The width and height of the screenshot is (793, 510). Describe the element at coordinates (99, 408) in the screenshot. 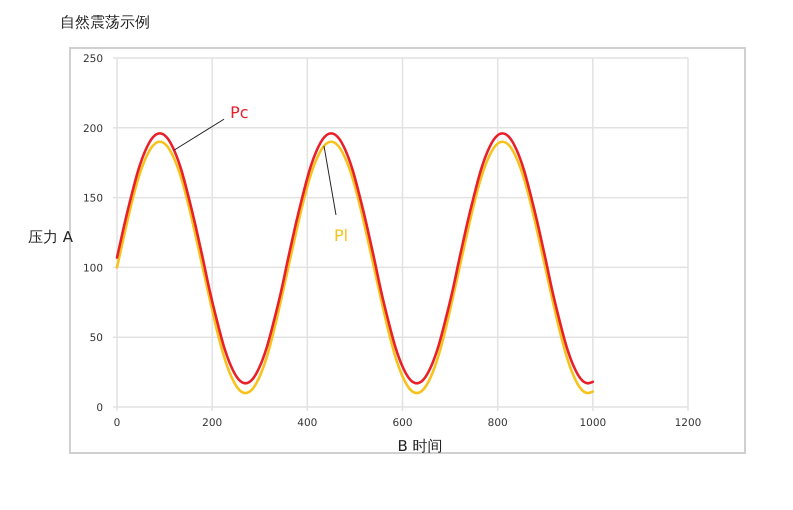

I see `y-tick-label: 0` at that location.